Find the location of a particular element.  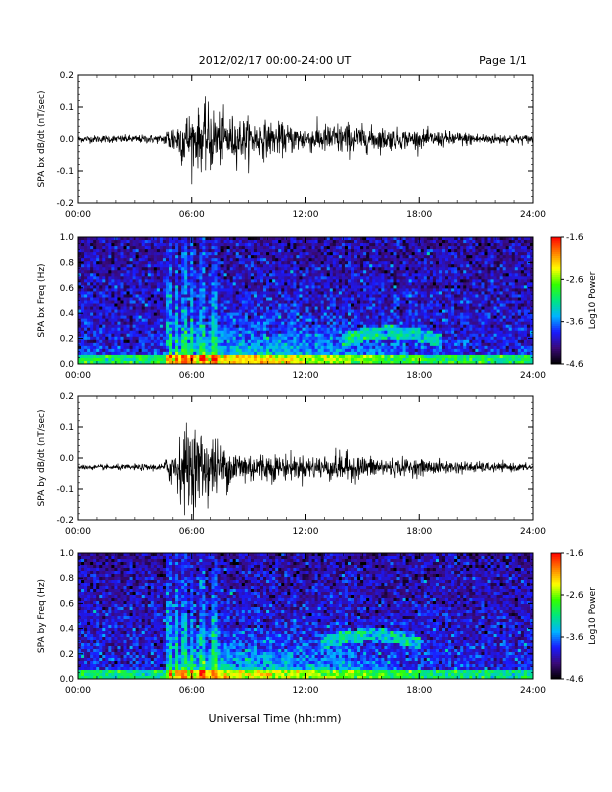

y-tick-label: 0.0 is located at coordinates (67, 365).